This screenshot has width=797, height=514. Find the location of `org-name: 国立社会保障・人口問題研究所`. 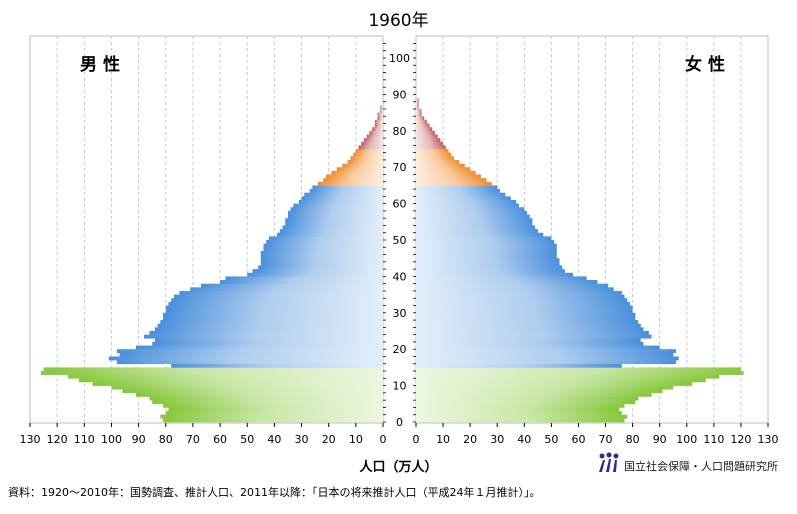

org-name: 国立社会保障・人口問題研究所 is located at coordinates (701, 466).